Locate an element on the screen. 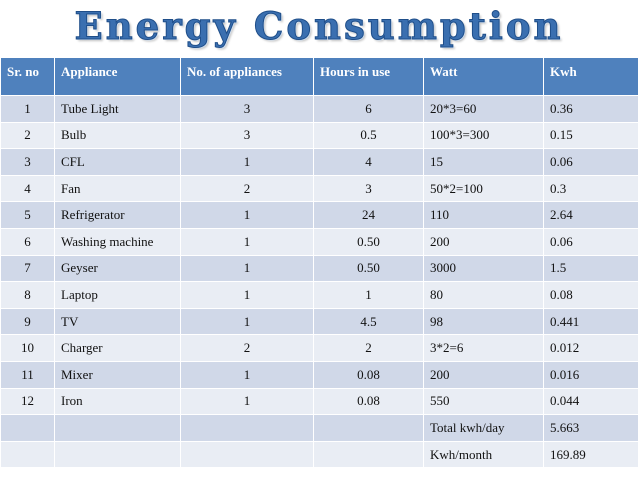 Image resolution: width=638 pixels, height=479 pixels. cell-watt: 550 is located at coordinates (483, 401).